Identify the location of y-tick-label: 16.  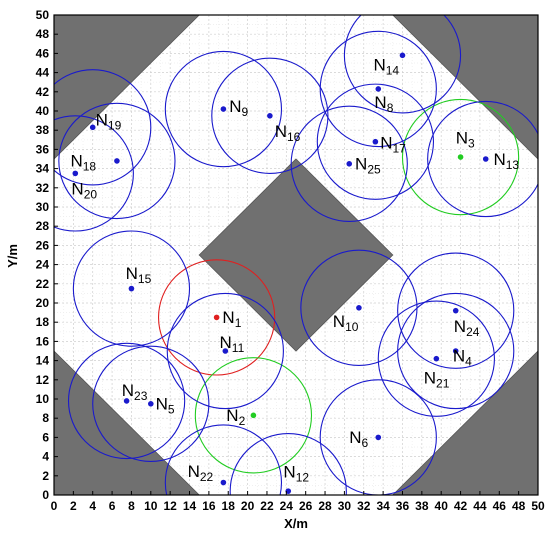
(43, 341).